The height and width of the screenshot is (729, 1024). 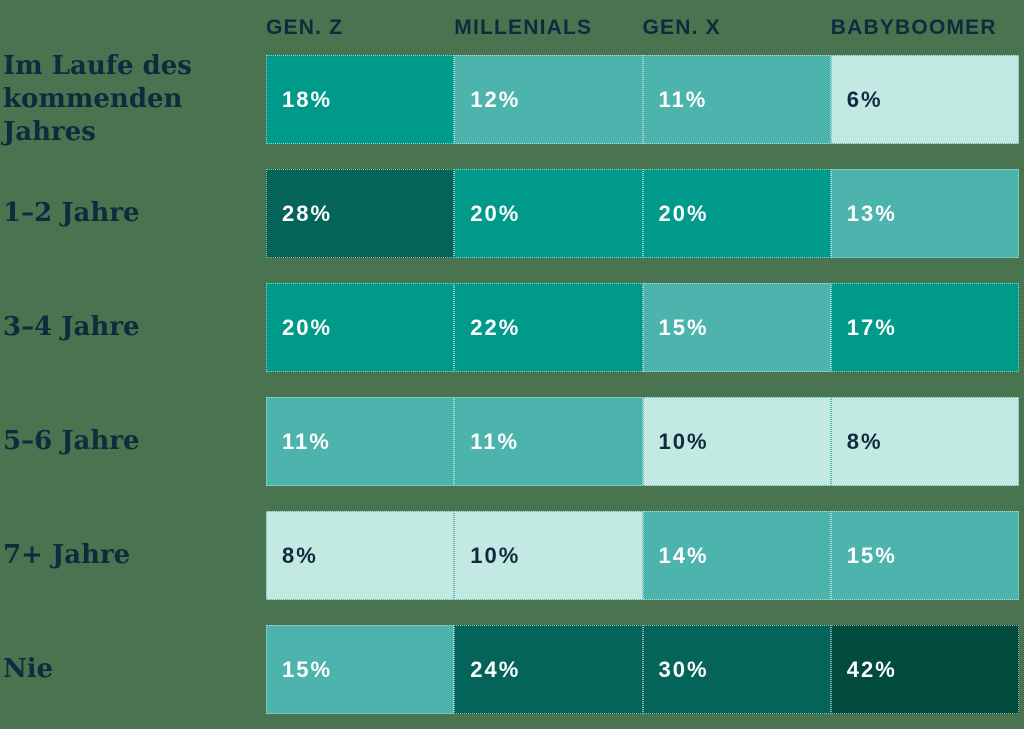 I want to click on heatmap-row: 3–4 Jahre 20% 22% 15% 17%, so click(x=512, y=327).